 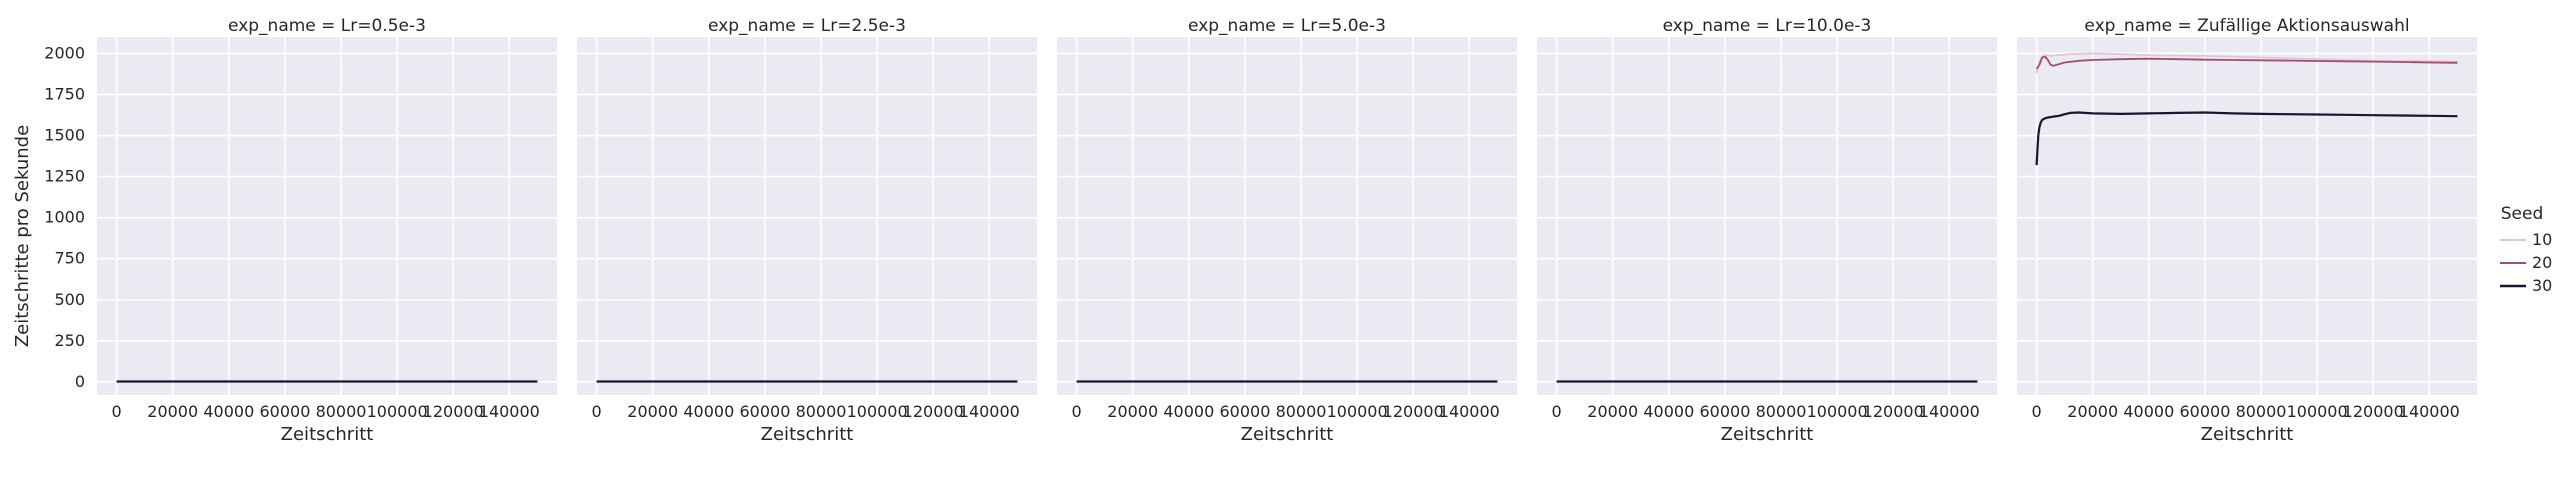 I want to click on y-tick-label: 1500, so click(x=64, y=135).